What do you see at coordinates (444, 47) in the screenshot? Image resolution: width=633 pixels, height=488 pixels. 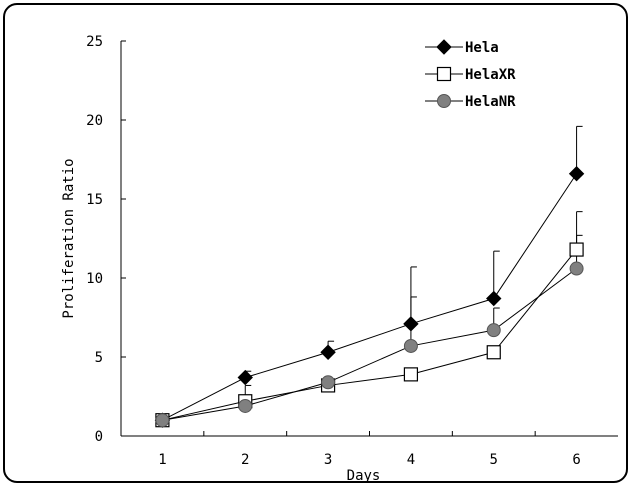 I see `legend-marker-hela` at bounding box center [444, 47].